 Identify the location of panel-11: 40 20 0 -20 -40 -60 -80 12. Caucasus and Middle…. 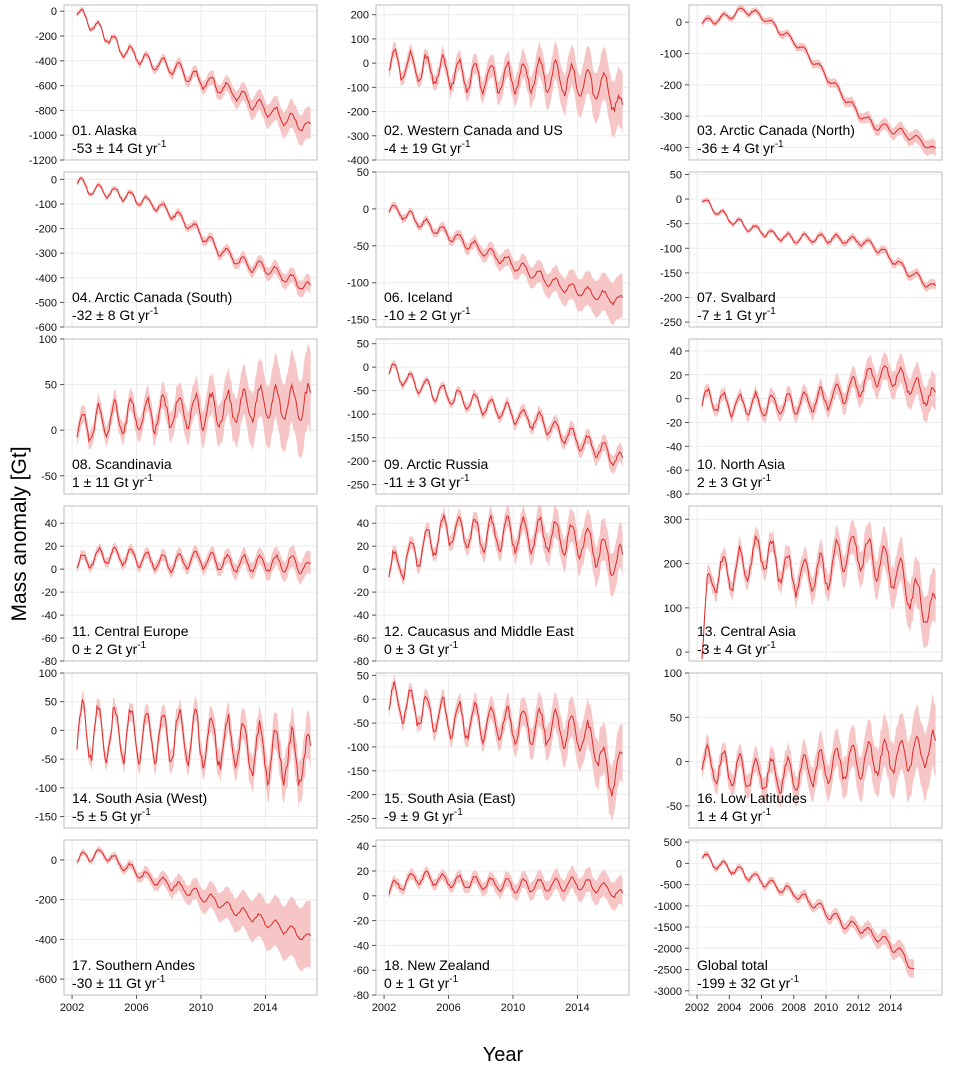
(491, 586).